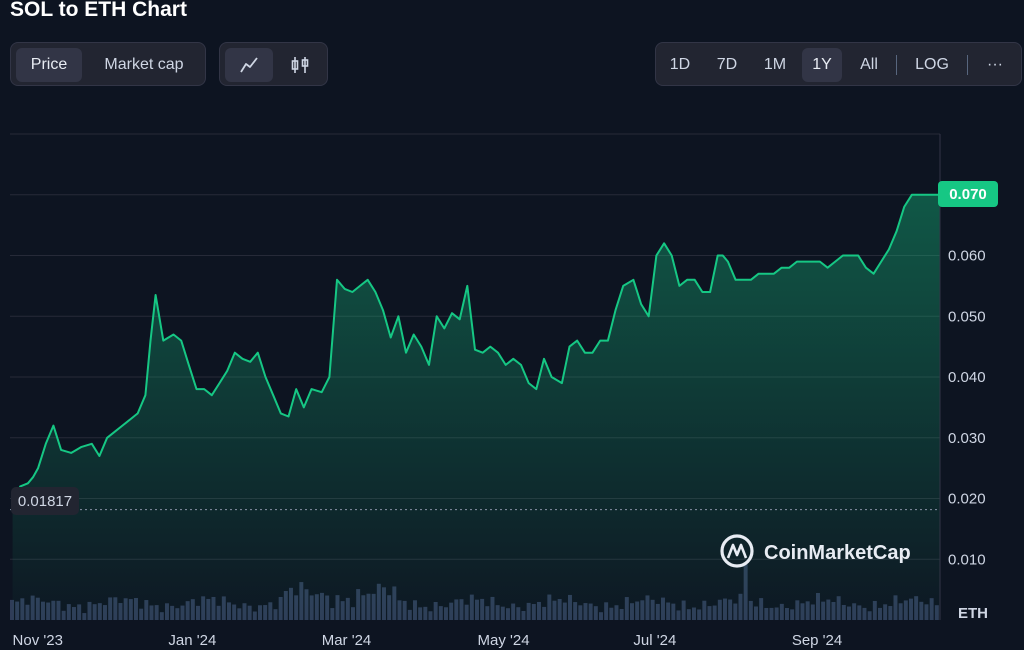  Describe the element at coordinates (654, 640) in the screenshot. I see `x-tick-label: Jul '24` at that location.